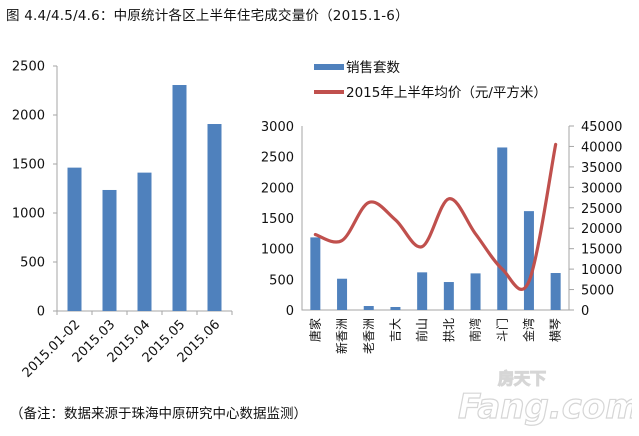 Image resolution: width=639 pixels, height=436 pixels. Describe the element at coordinates (601, 270) in the screenshot. I see `right-y-tick-label: 10000` at that location.